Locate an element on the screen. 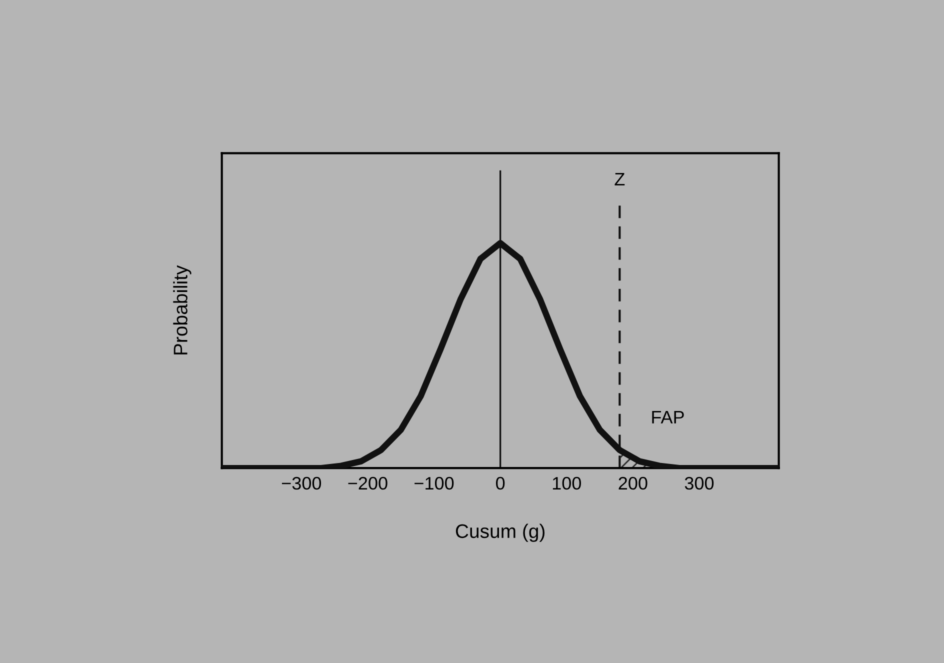 The height and width of the screenshot is (663, 944). x-axis-title: Cusum (g) is located at coordinates (500, 533).